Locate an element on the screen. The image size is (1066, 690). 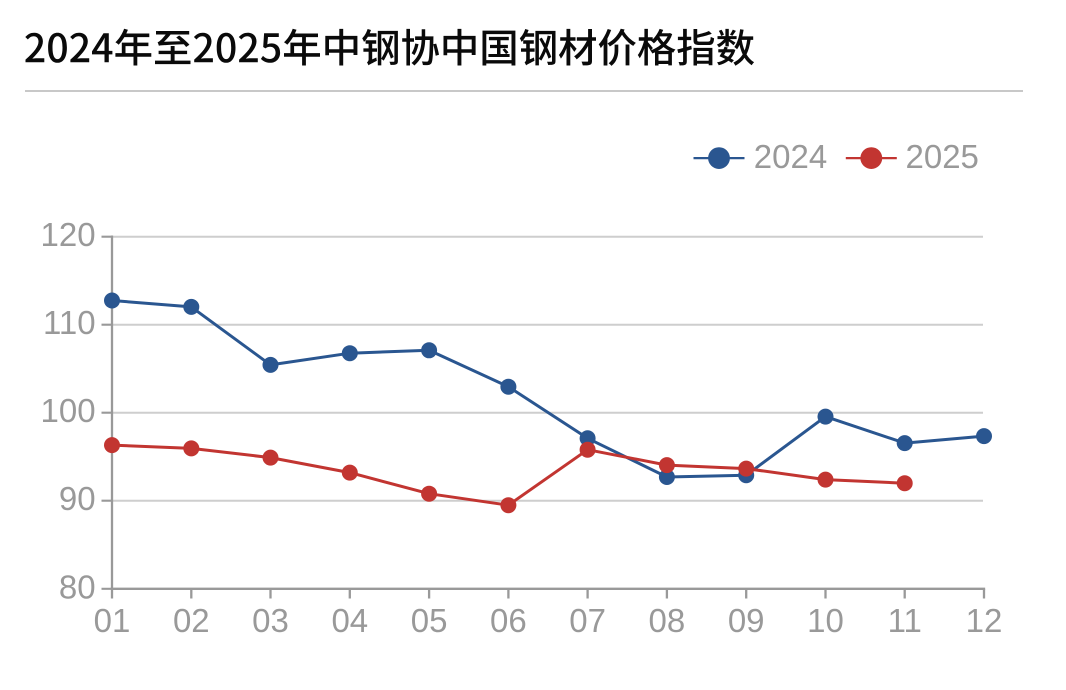
svg-text: 90 is located at coordinates (77, 498).